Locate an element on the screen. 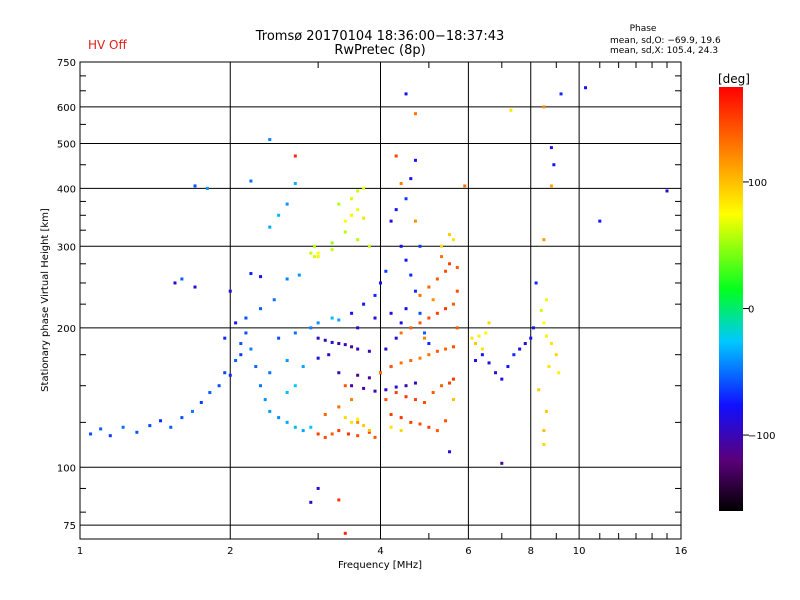 This screenshot has width=800, height=600. phase-box-title: Phase is located at coordinates (643, 29).